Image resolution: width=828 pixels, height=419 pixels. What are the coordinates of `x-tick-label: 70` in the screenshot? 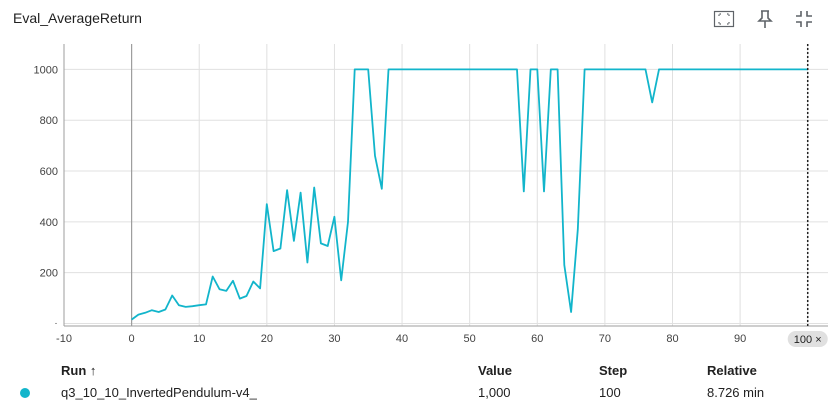 It's located at (605, 339).